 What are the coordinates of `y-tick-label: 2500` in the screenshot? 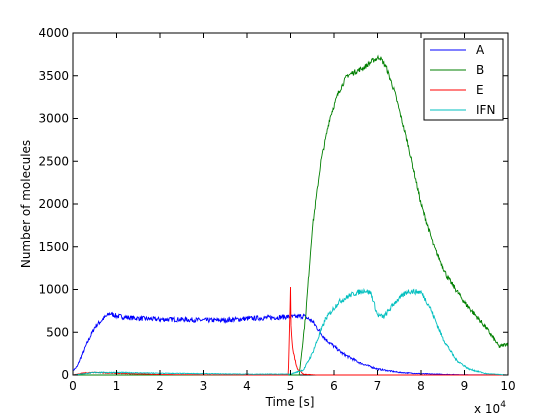 It's located at (53, 161).